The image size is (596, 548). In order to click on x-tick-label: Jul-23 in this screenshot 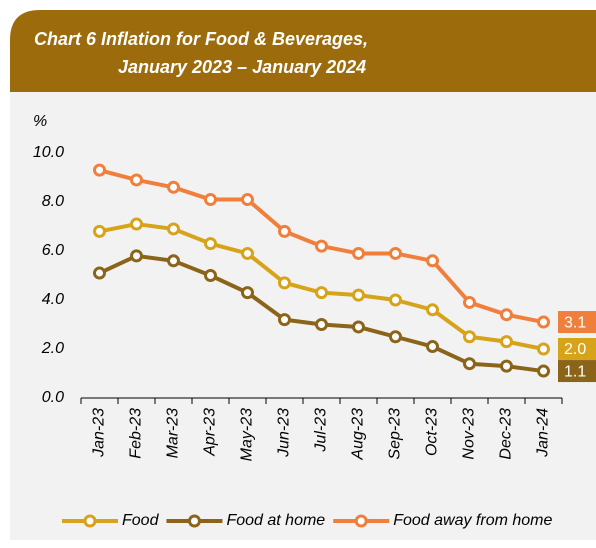, I will do `click(321, 430)`.